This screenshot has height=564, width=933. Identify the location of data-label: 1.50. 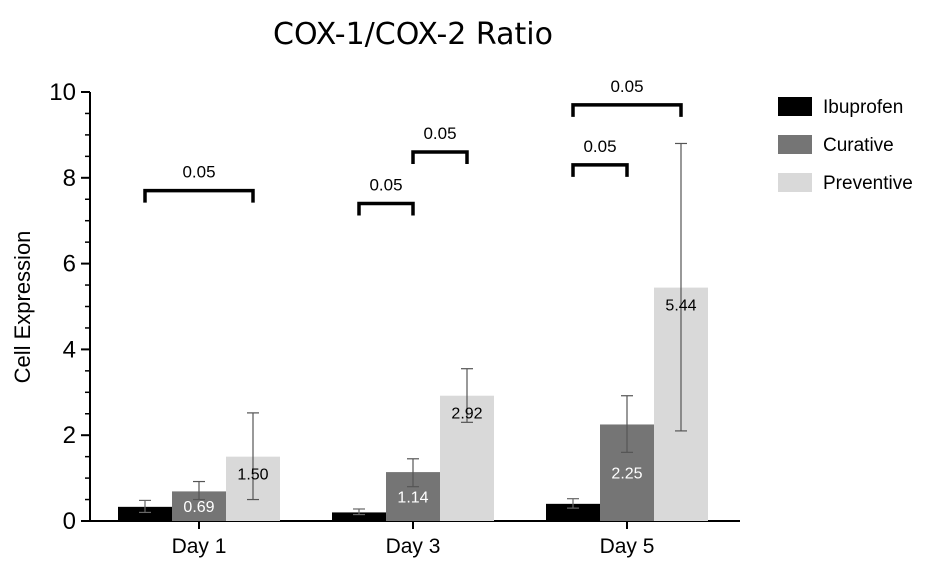
(252, 475).